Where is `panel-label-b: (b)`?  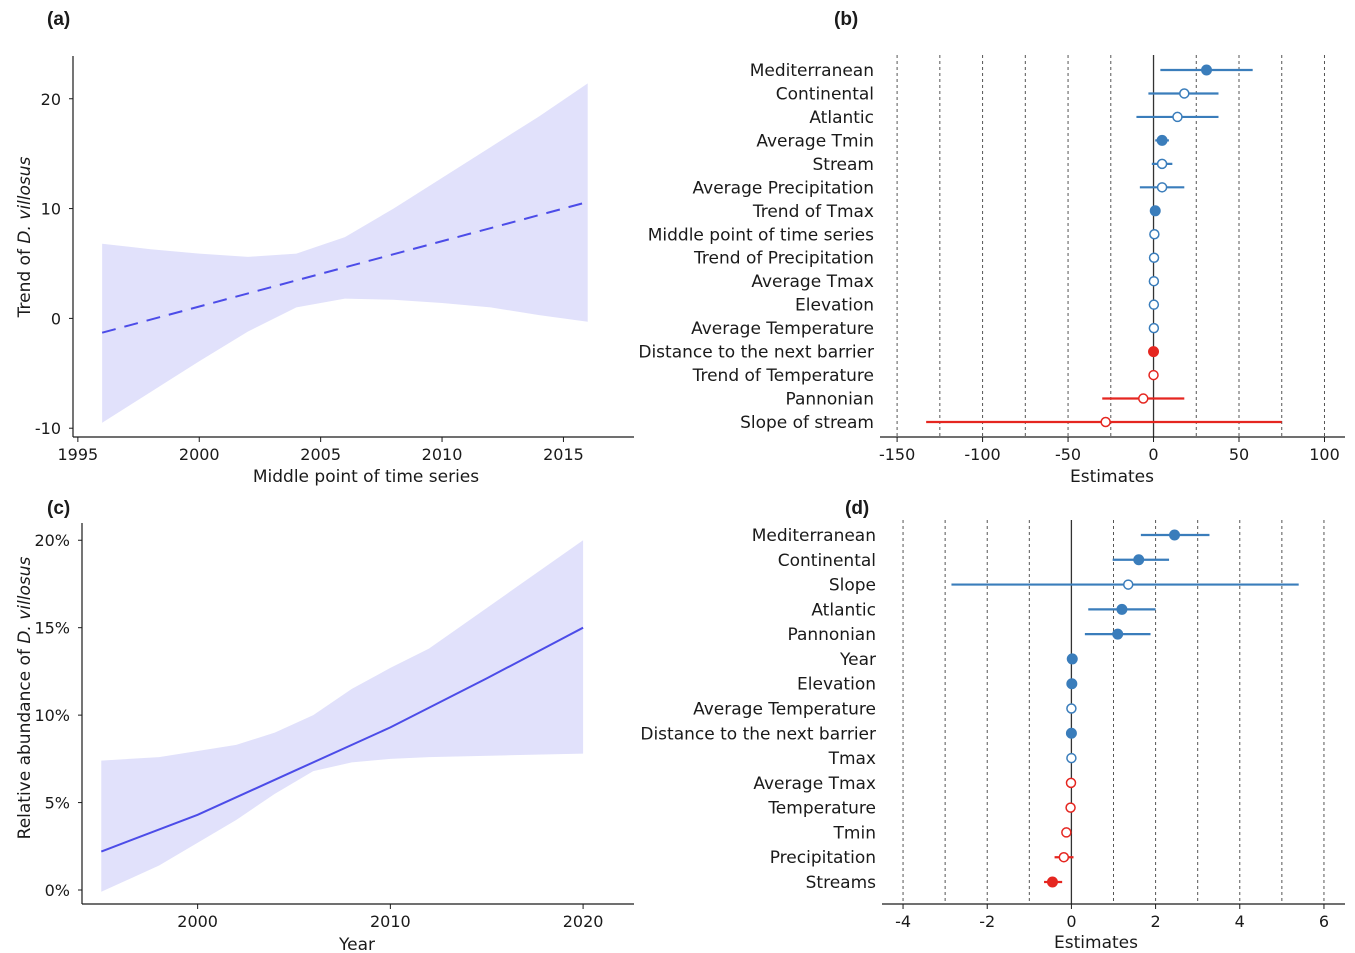
panel-label-b: (b) is located at coordinates (846, 19).